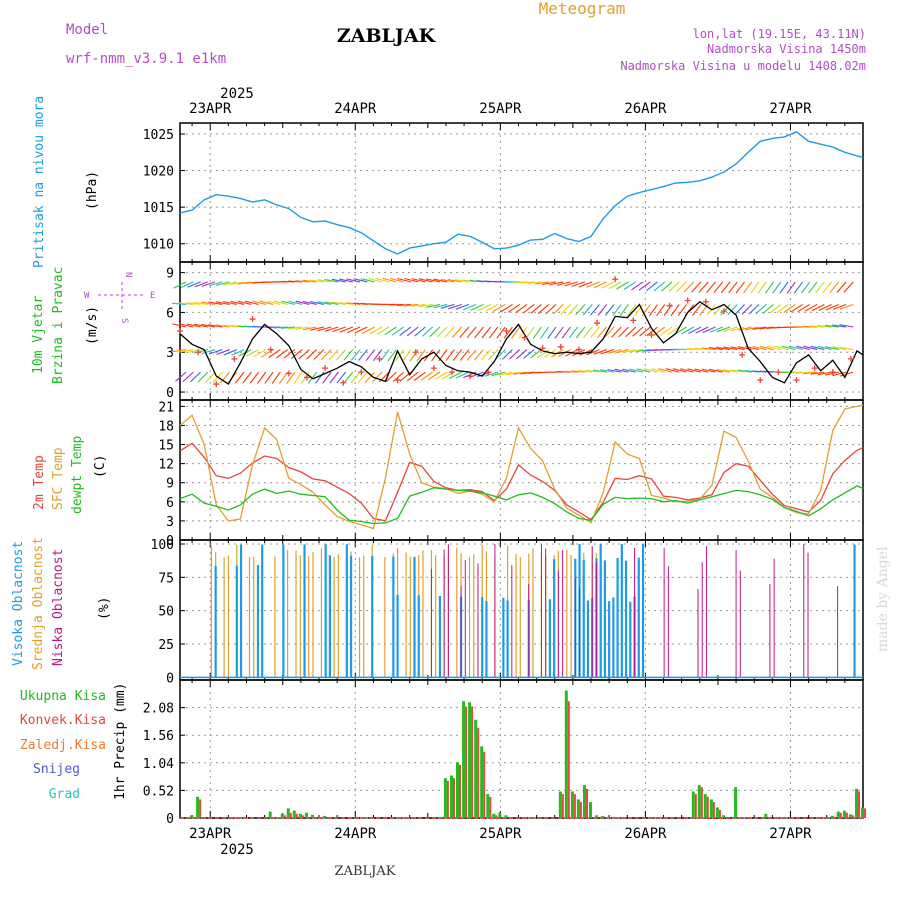  What do you see at coordinates (158, 764) in the screenshot?
I see `precip-ytick-label: 1.04` at bounding box center [158, 764].